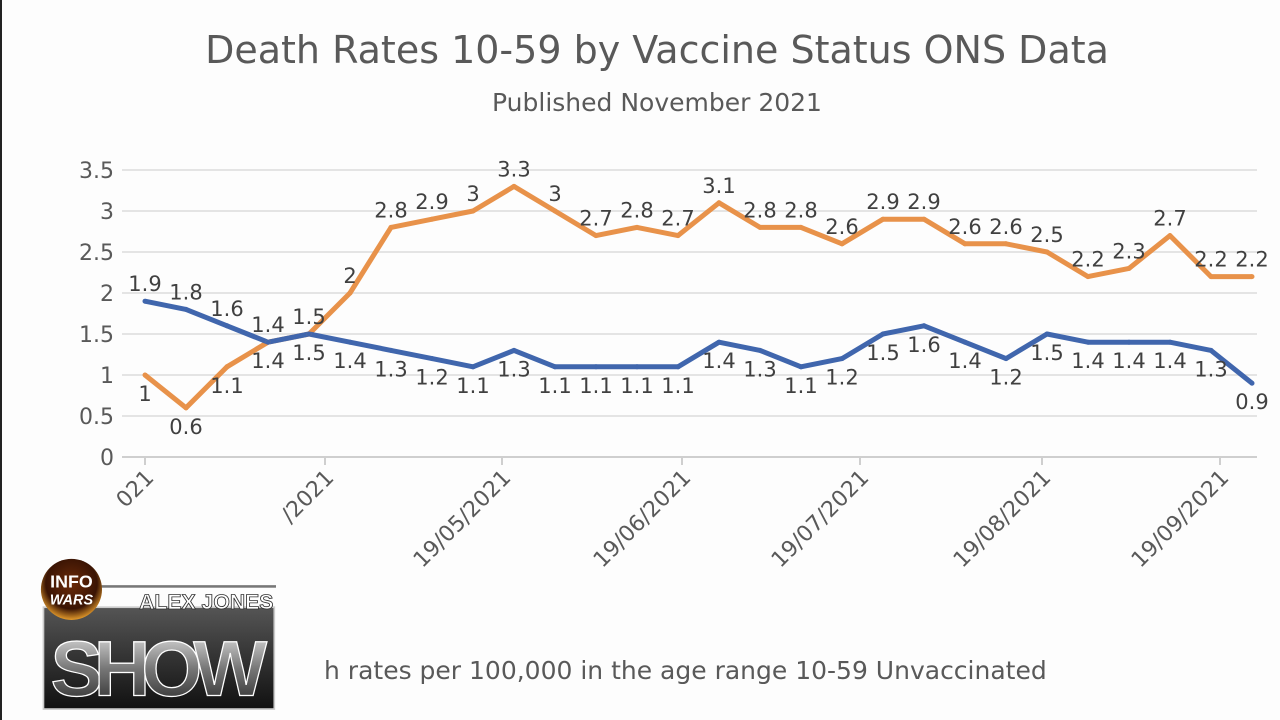 Image resolution: width=1280 pixels, height=720 pixels. I want to click on data-label: 1, so click(144, 394).